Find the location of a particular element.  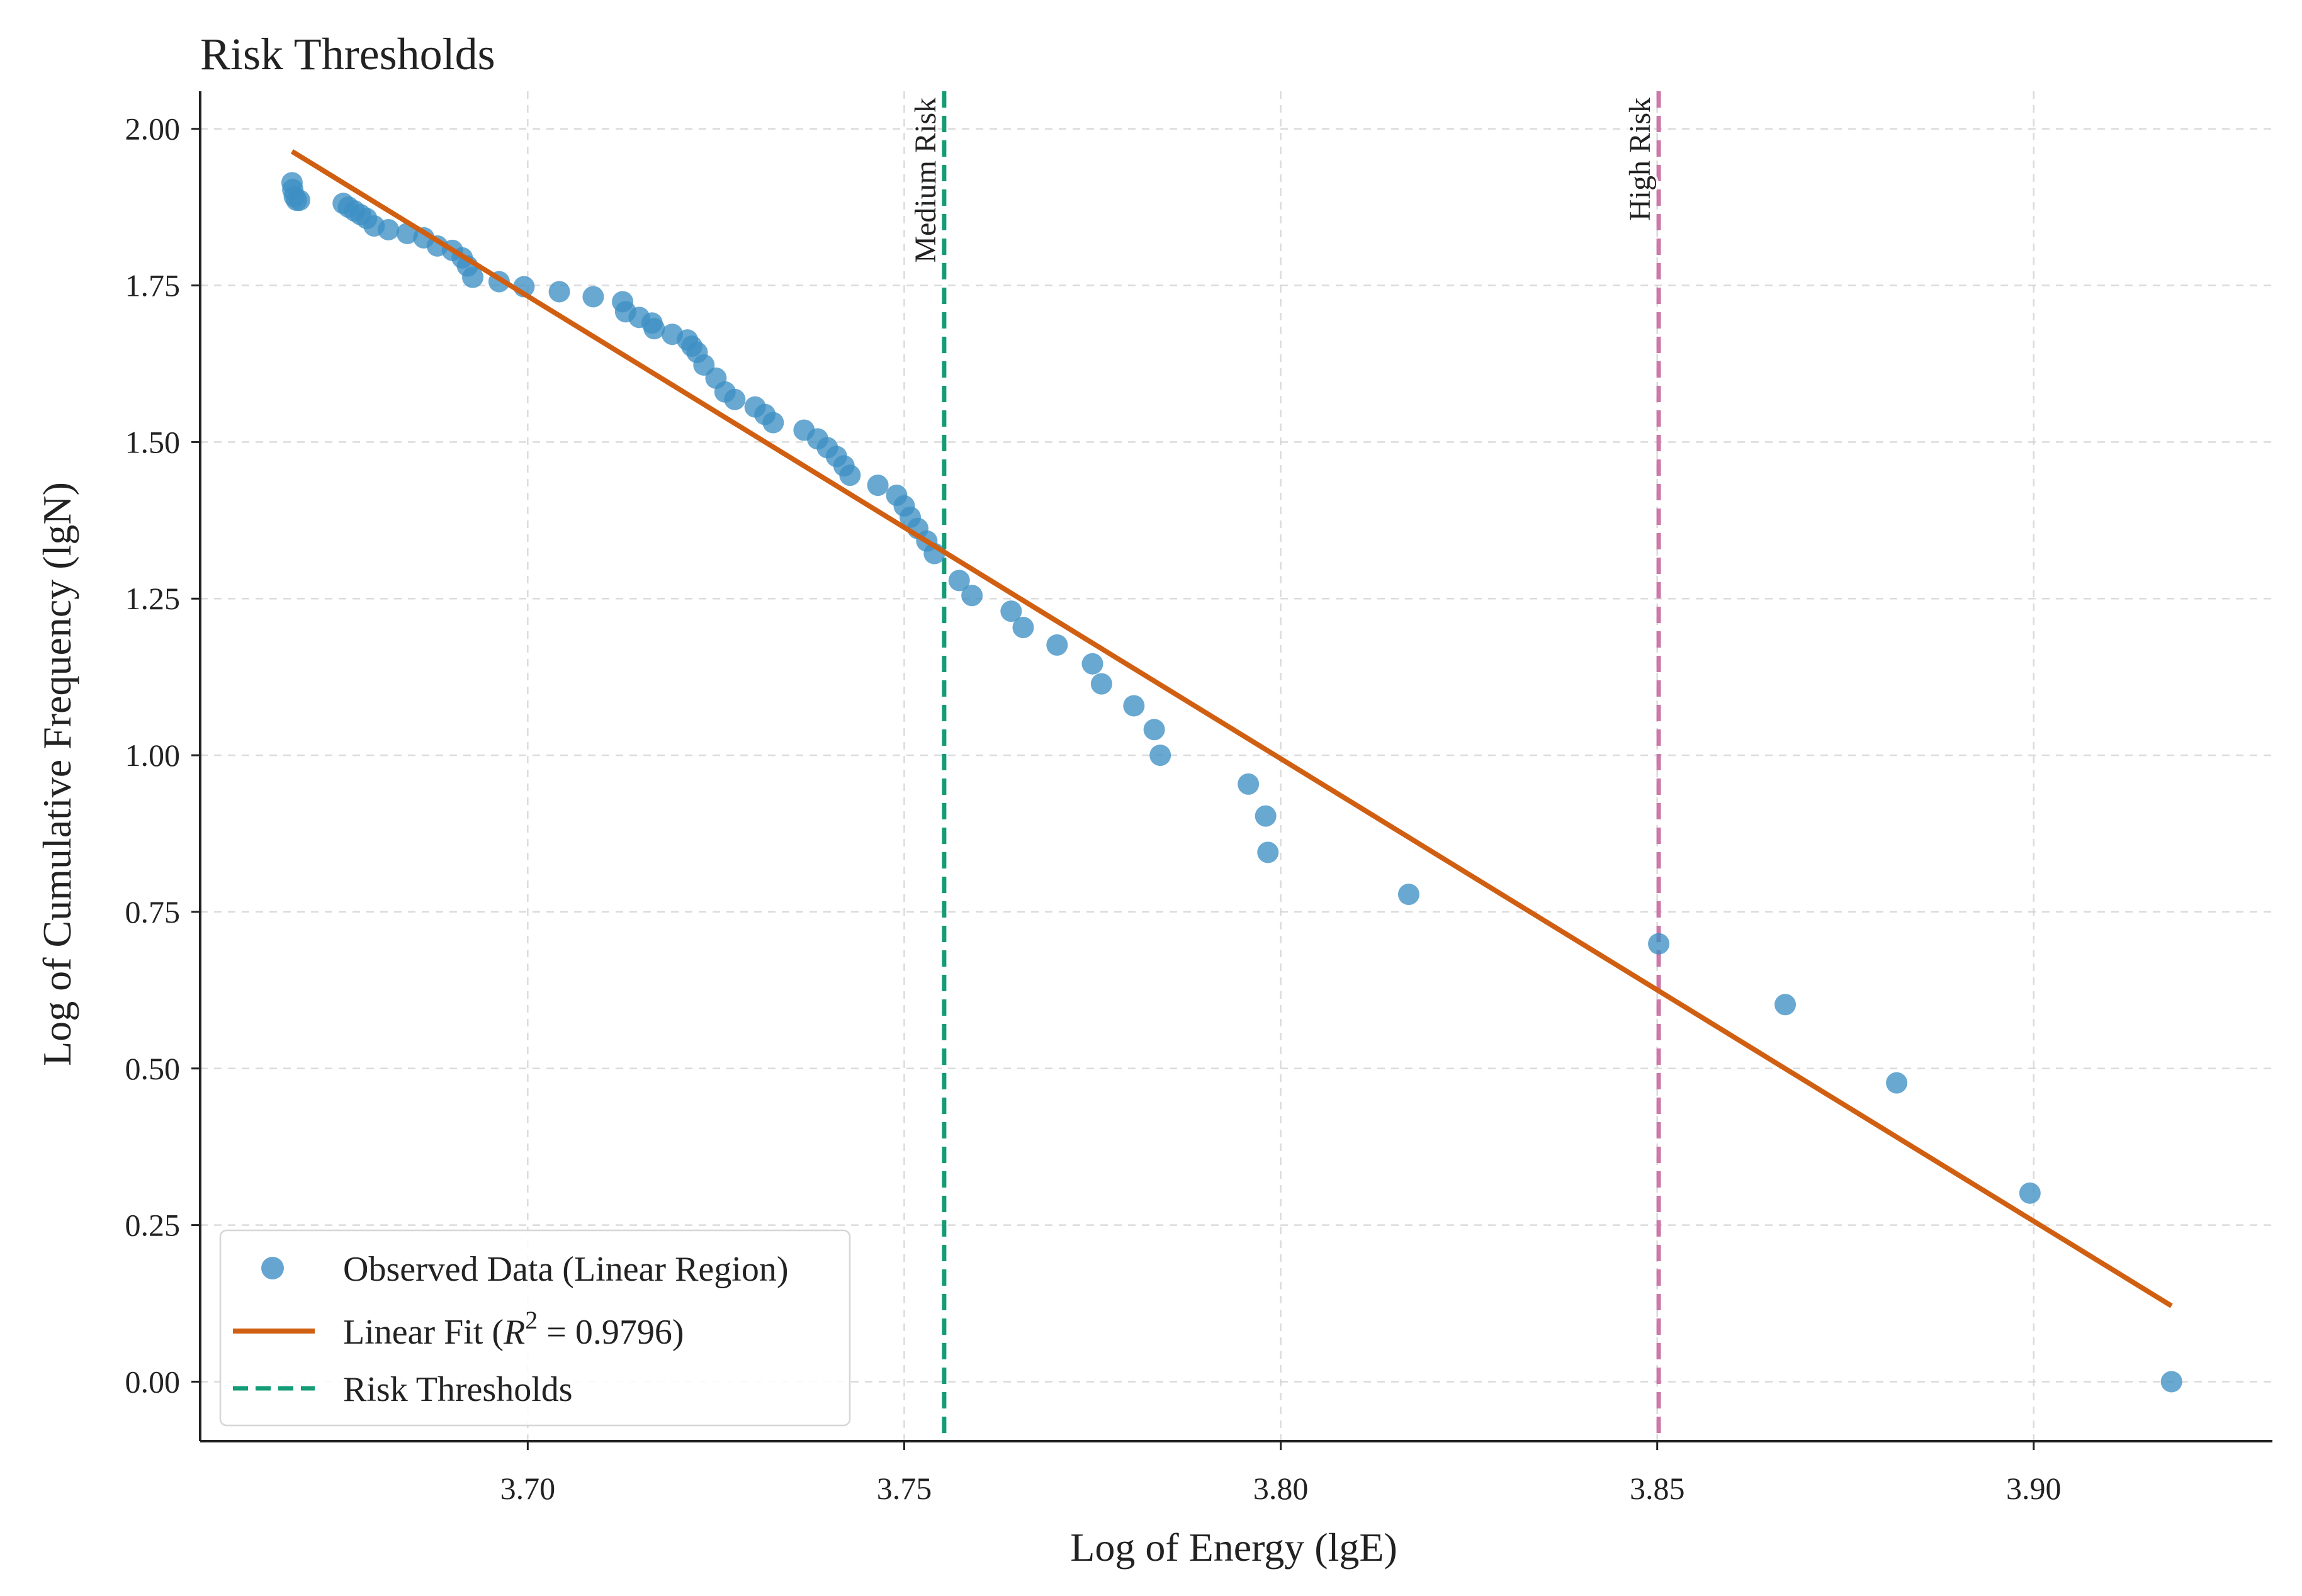

x-tick-label: 3.85 is located at coordinates (1657, 1488).